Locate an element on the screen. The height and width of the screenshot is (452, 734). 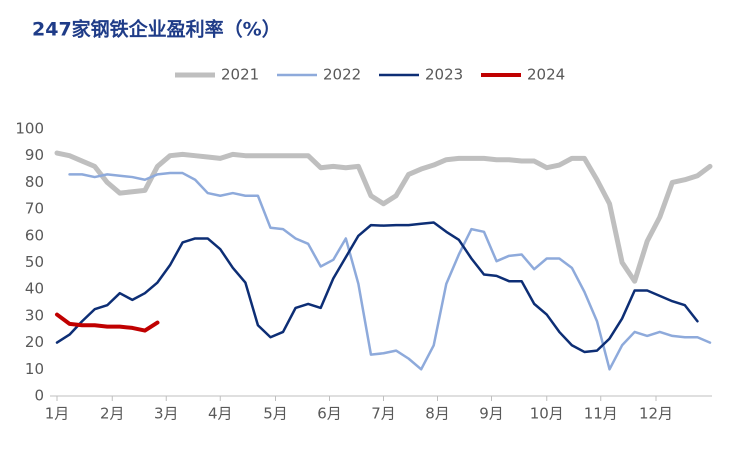
y-tick-label: 20 is located at coordinates (34, 342).